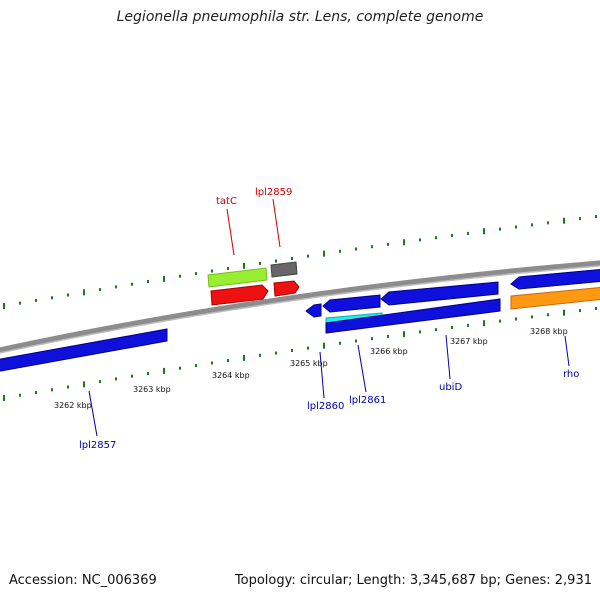 The height and width of the screenshot is (600, 600). Describe the element at coordinates (284, 269) in the screenshot. I see `feature-lpl2859-gray` at that location.